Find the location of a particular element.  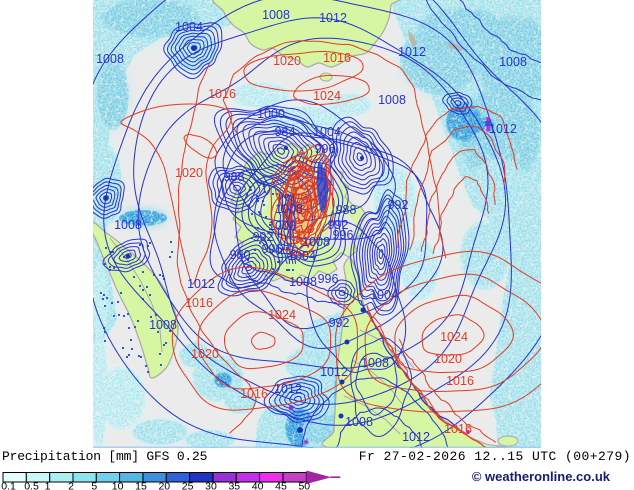

svg-text: © weatheronline.co.uk is located at coordinates (541, 476).